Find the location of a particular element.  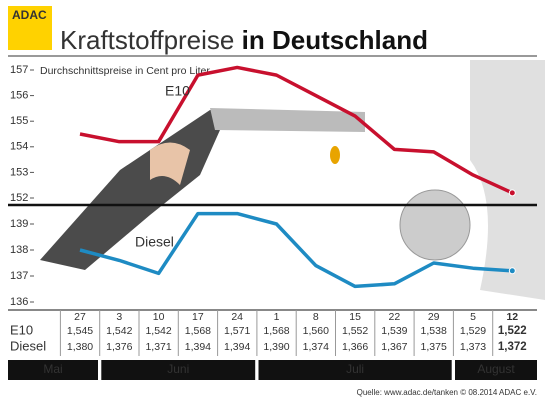

month-label: Juni is located at coordinates (178, 369).